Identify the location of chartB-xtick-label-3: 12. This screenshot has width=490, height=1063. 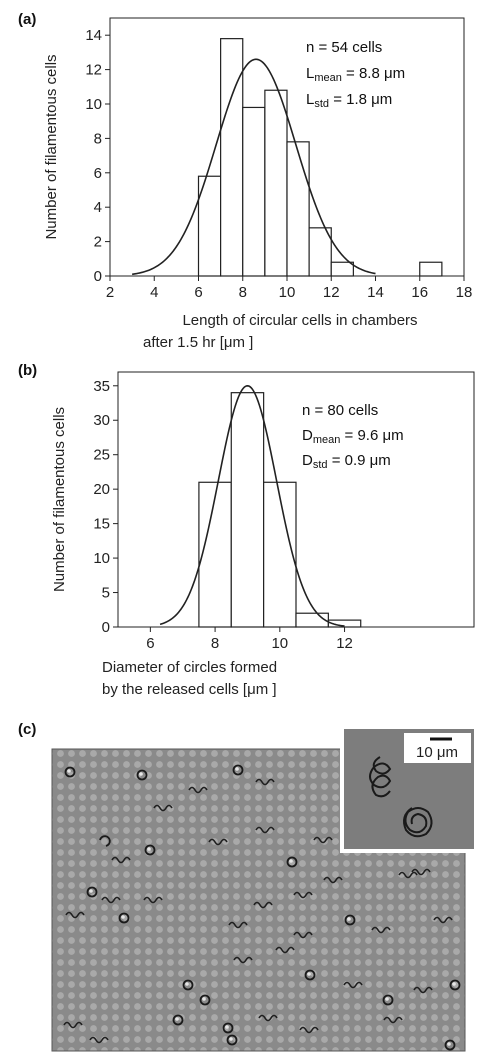
(344, 643).